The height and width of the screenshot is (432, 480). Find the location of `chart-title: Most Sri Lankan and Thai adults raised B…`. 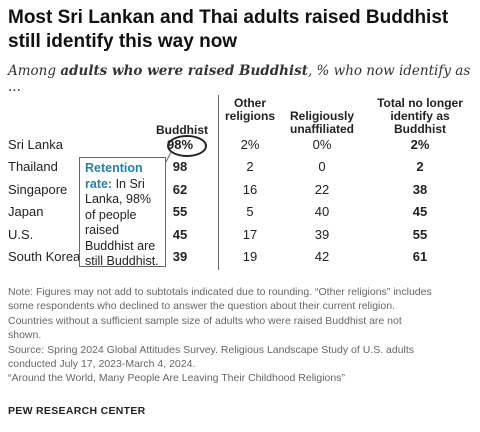

chart-title: Most Sri Lankan and Thai adults raised B… is located at coordinates (228, 29).